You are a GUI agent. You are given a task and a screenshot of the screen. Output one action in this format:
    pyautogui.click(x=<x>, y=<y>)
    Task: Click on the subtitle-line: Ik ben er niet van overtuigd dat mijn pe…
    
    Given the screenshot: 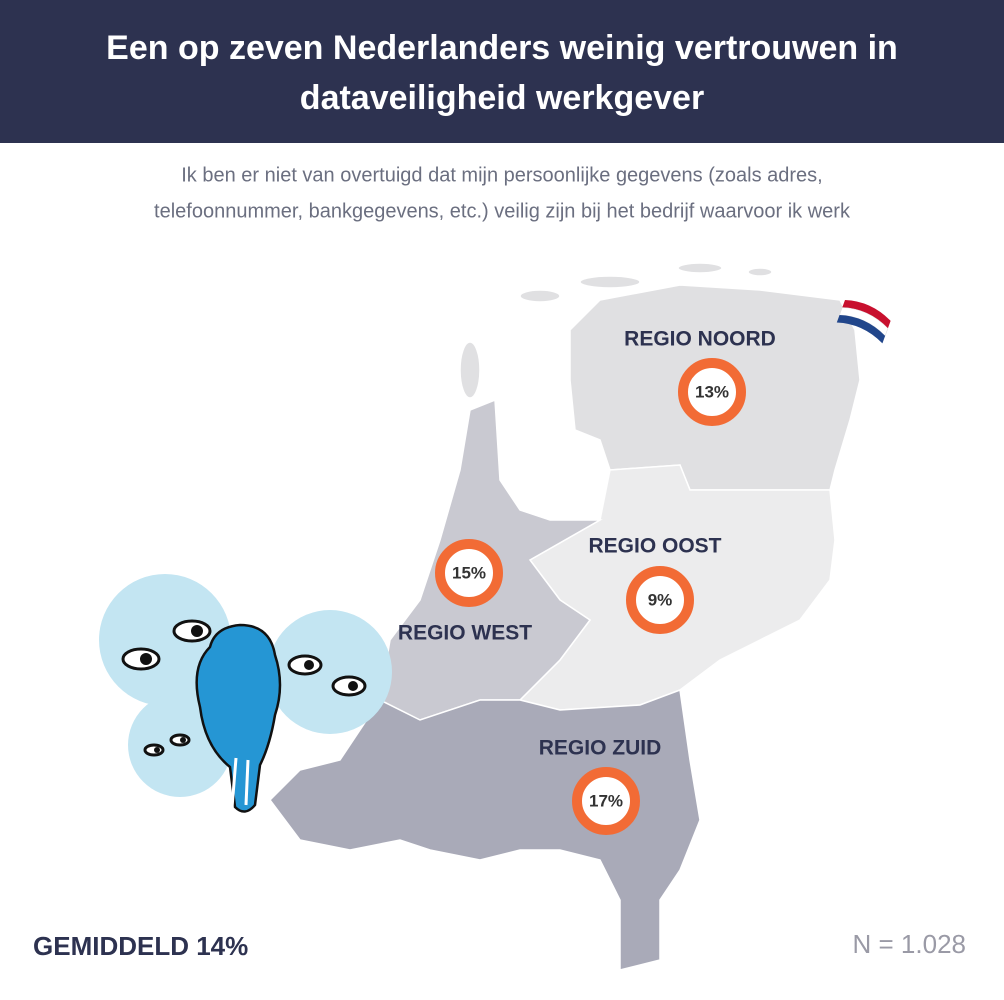 What is the action you would take?
    pyautogui.click(x=501, y=175)
    